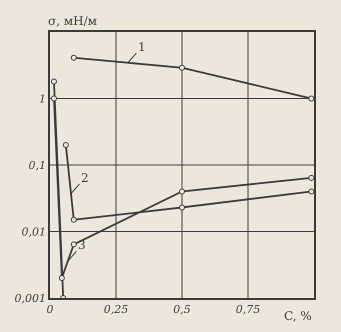 This screenshot has height=332, width=341. Describe the element at coordinates (50, 309) in the screenshot. I see `x-tick-label: 0` at that location.